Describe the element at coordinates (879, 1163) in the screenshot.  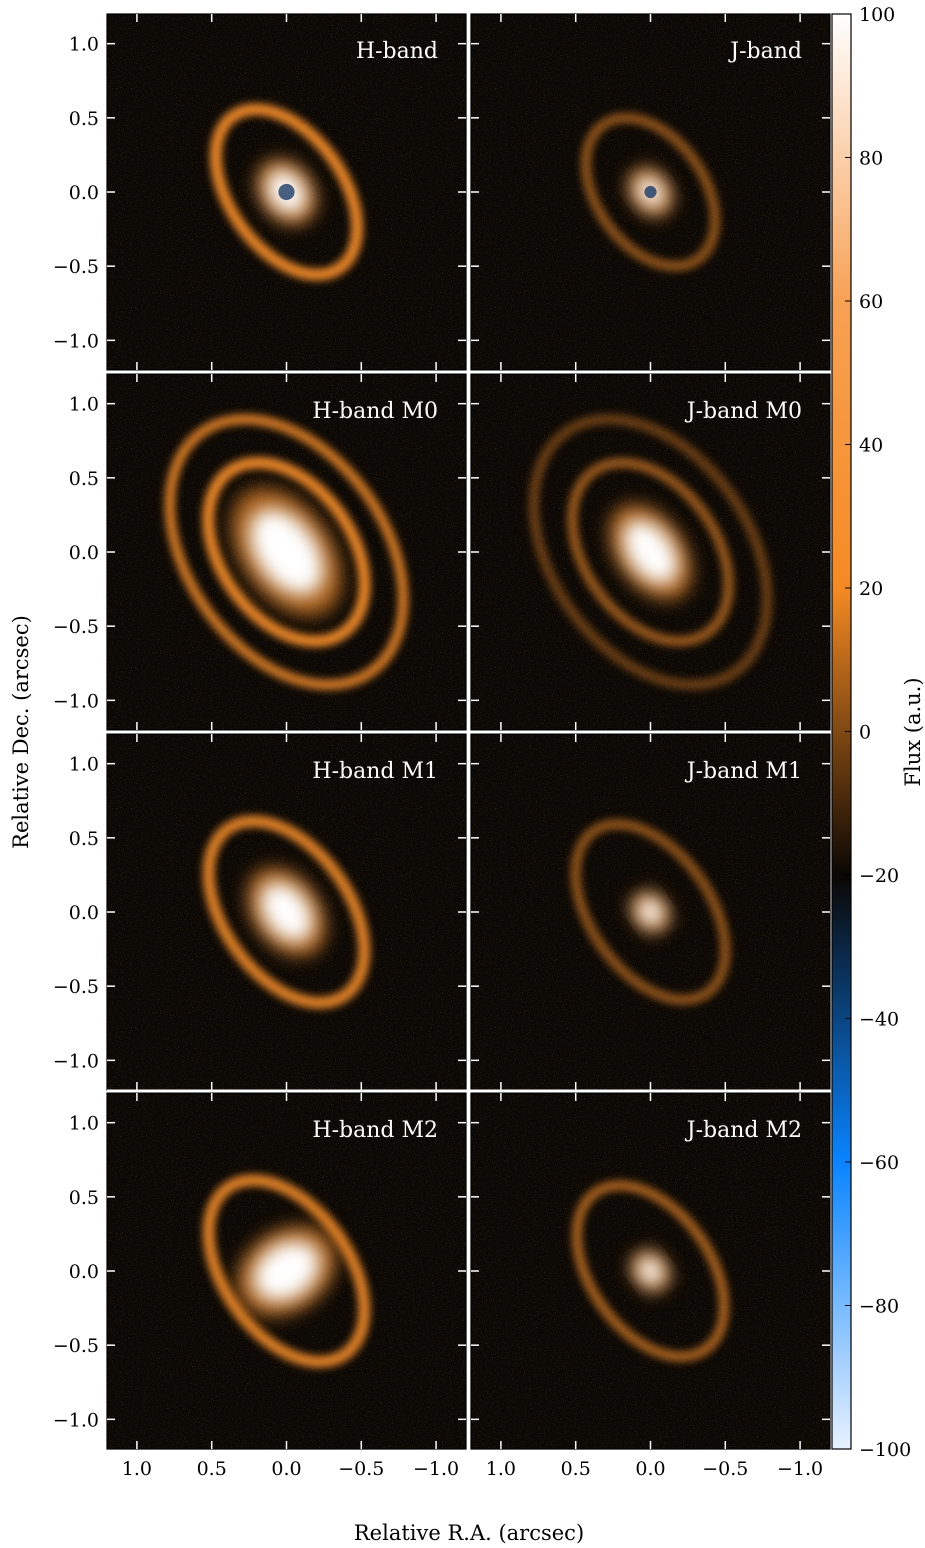
I see `colorbar-tick-label: −60` at that location.